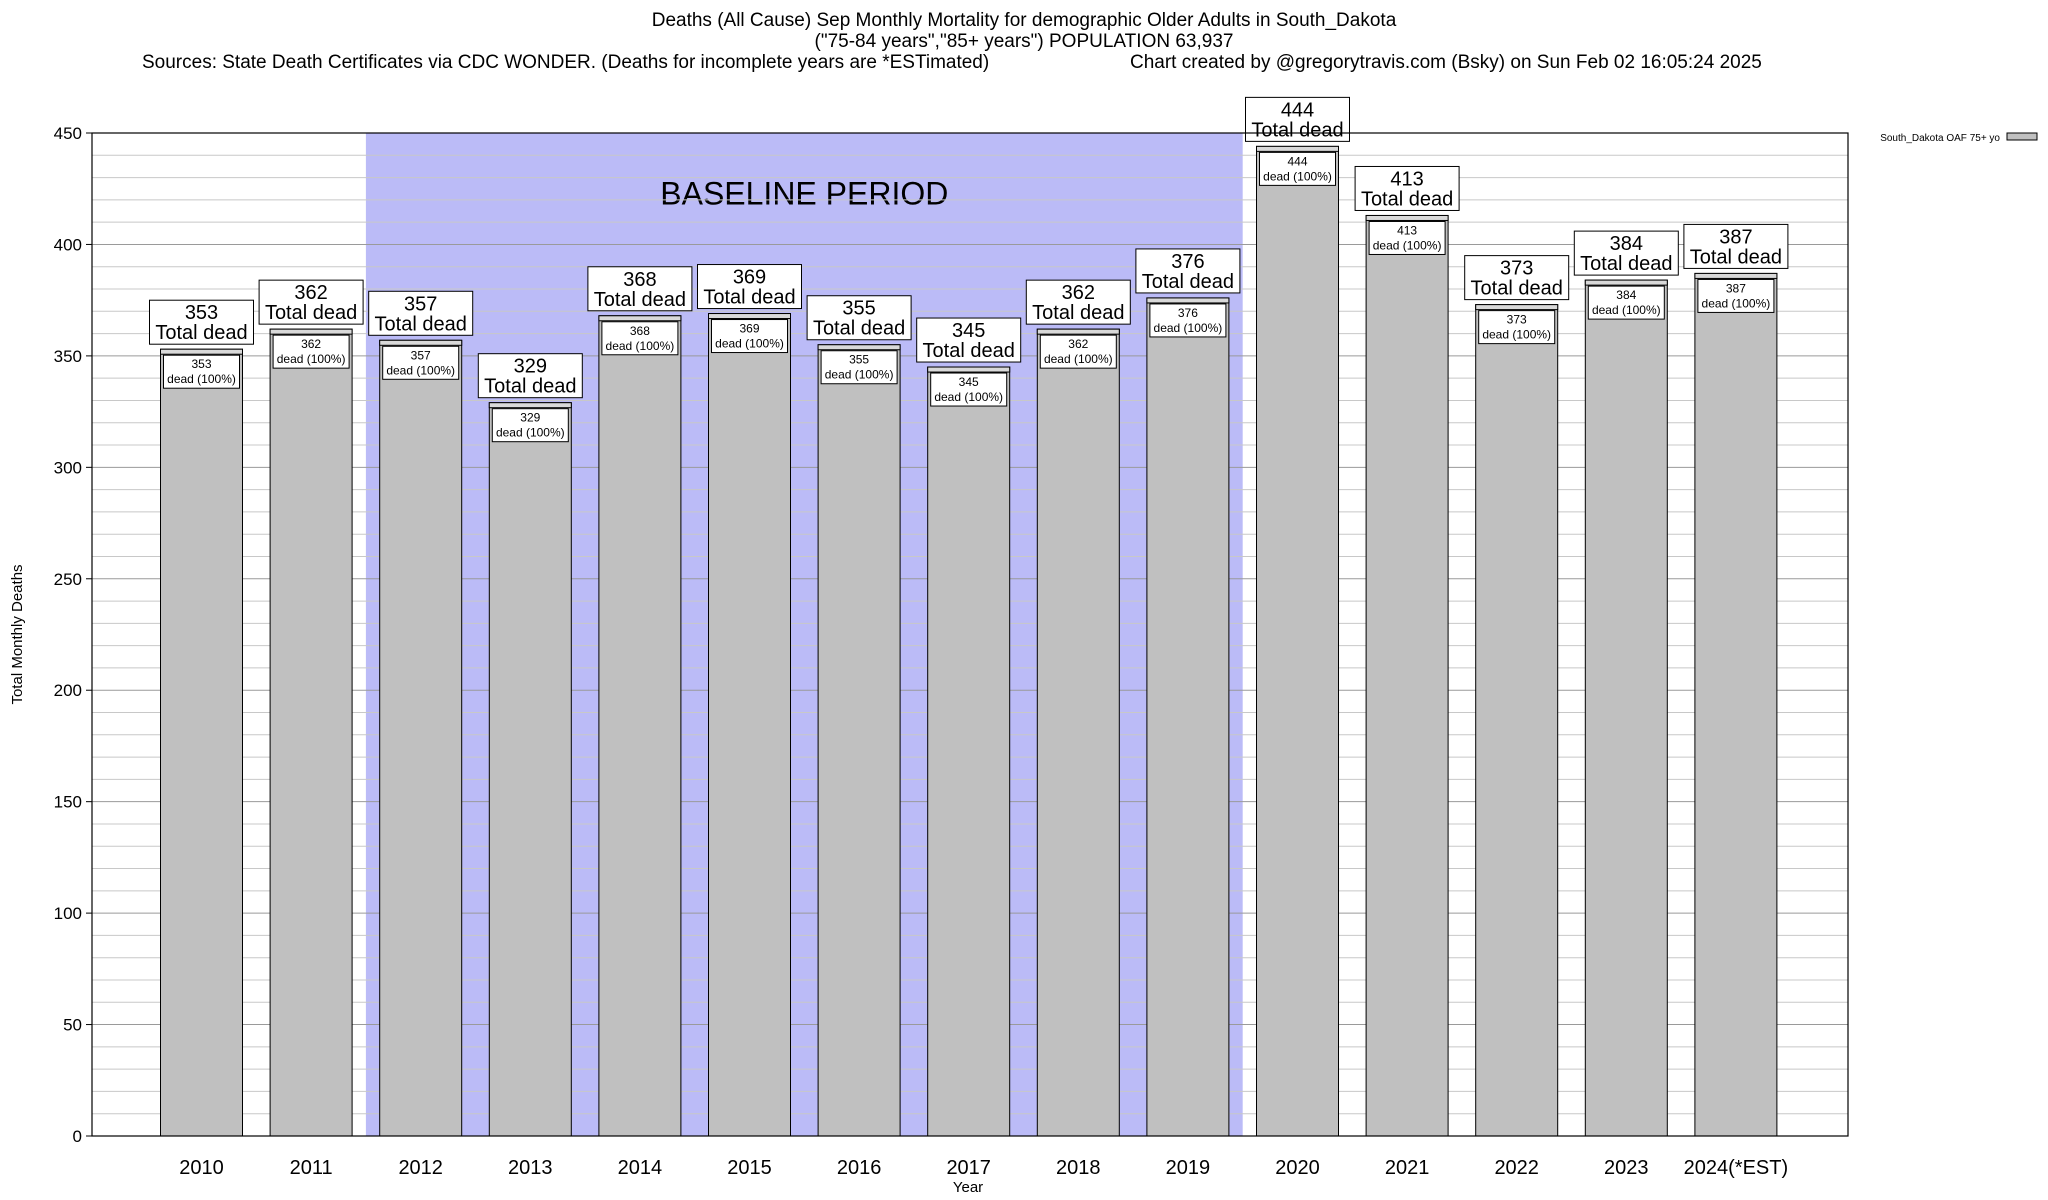 The width and height of the screenshot is (2048, 1200). I want to click on x-tick-label: 2019, so click(1188, 1168).